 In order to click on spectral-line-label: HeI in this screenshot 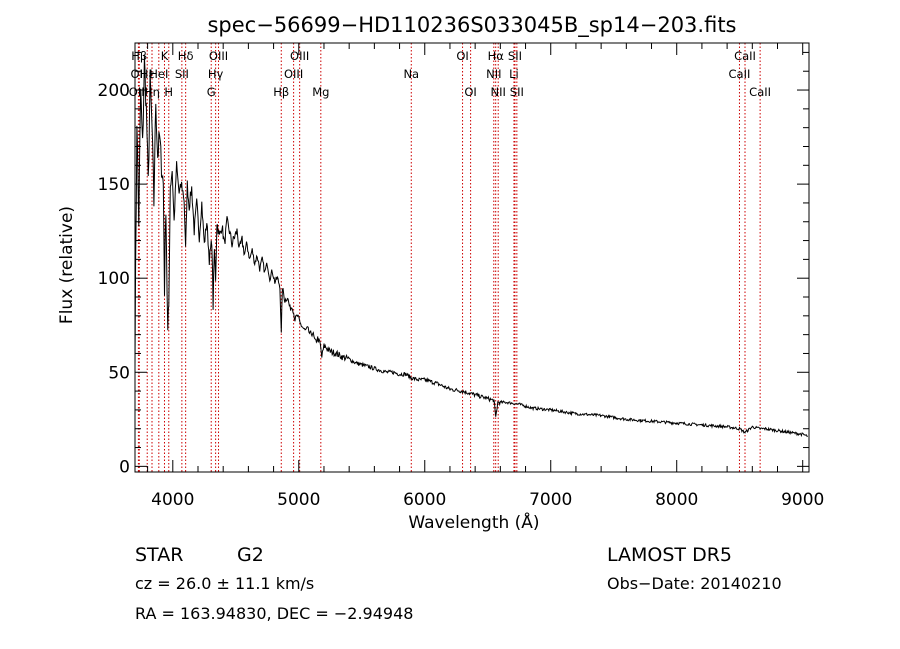, I will do `click(158, 74)`.